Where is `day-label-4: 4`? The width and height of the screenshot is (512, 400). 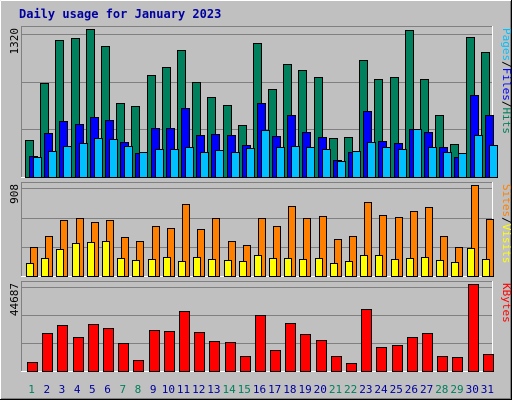
day-label-4: 4 is located at coordinates (77, 389).